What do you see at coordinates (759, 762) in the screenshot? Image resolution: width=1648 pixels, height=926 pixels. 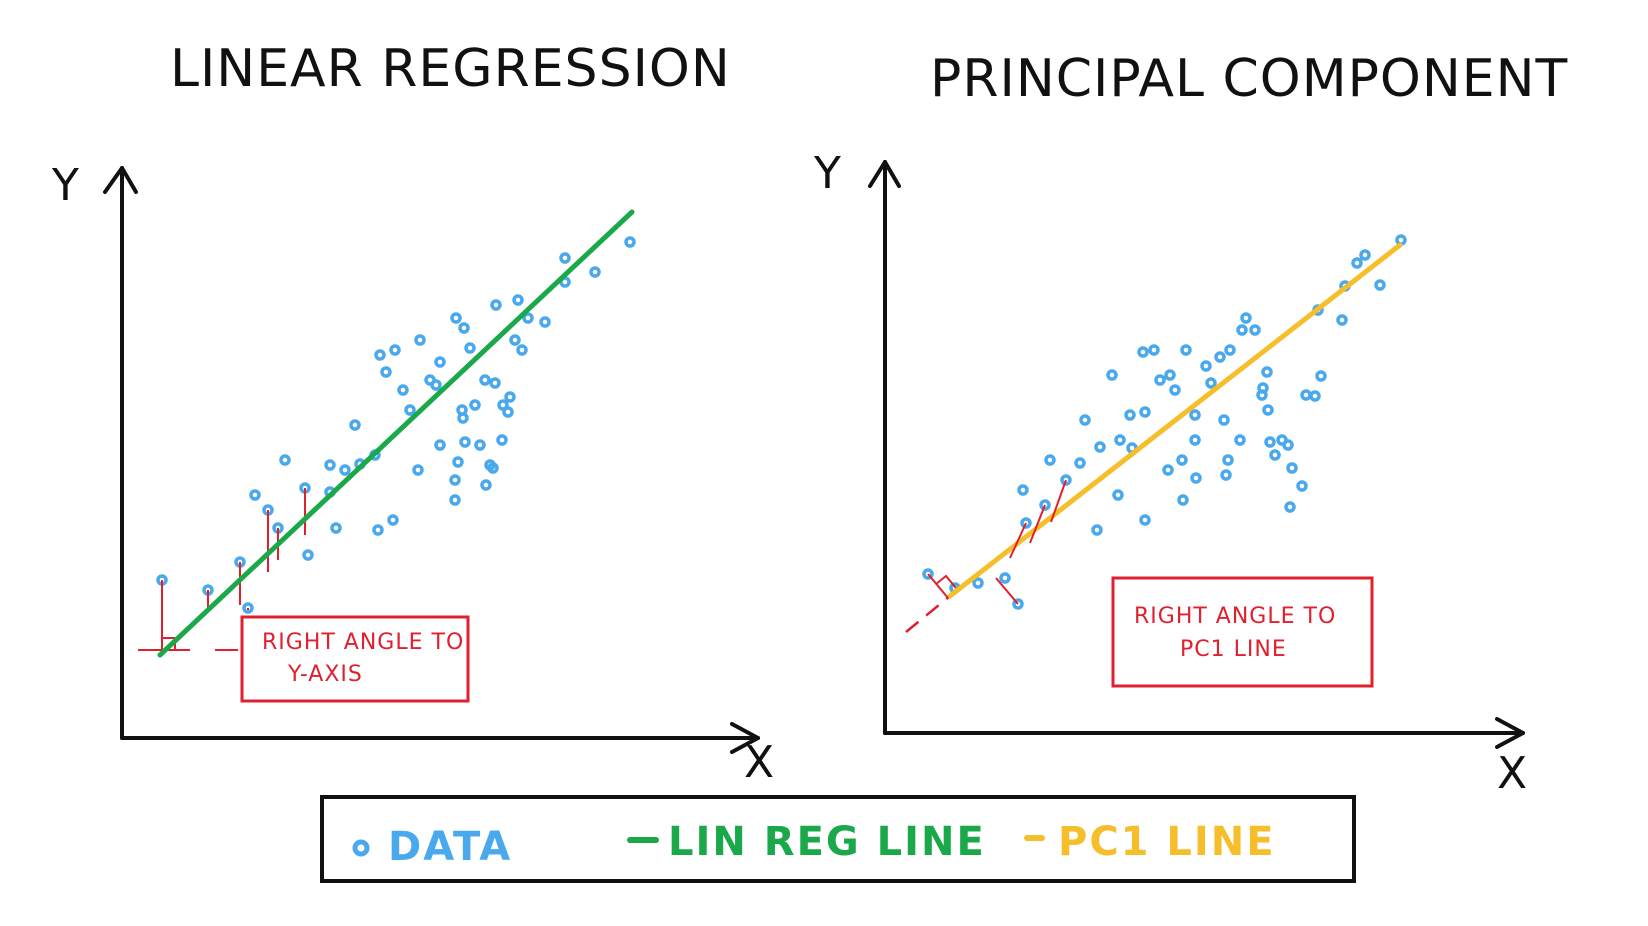 I see `left-x-axis-label: X` at bounding box center [759, 762].